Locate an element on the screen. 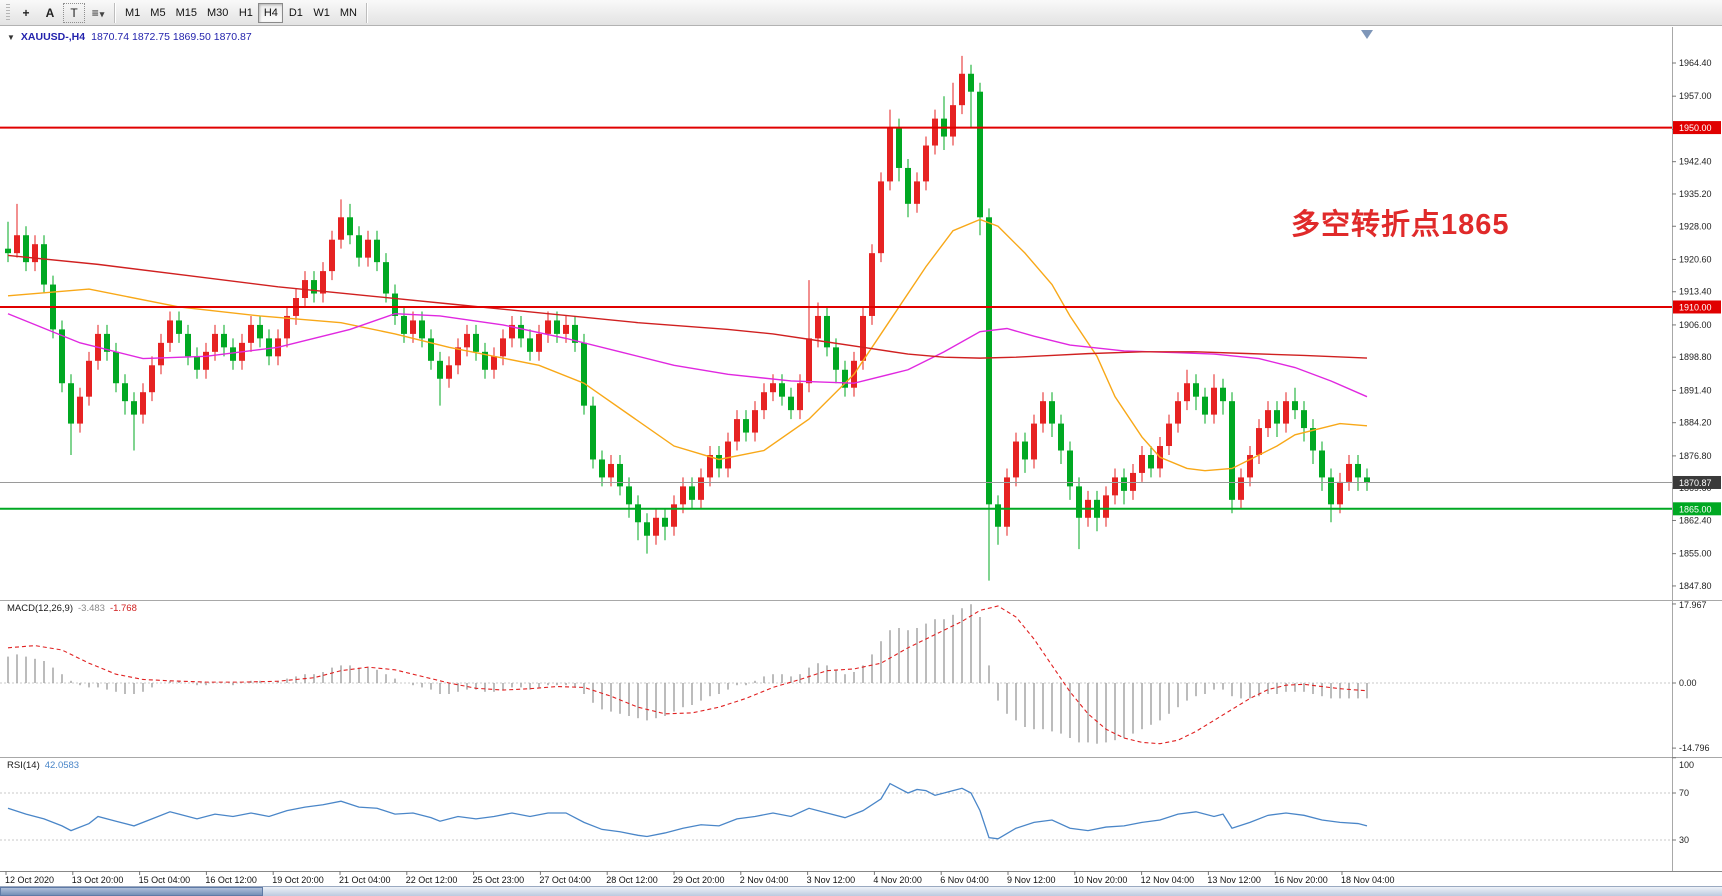  time-label: 28 Oct 12:00 is located at coordinates (632, 880).